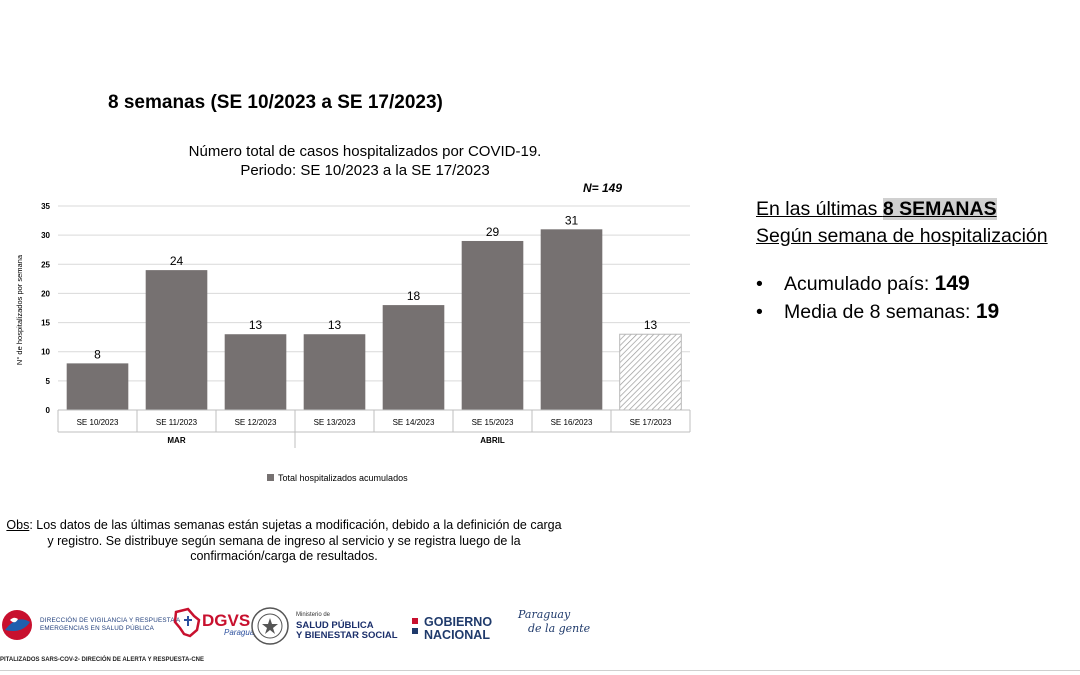  Describe the element at coordinates (651, 422) in the screenshot. I see `category-label: SE 17/2023` at that location.